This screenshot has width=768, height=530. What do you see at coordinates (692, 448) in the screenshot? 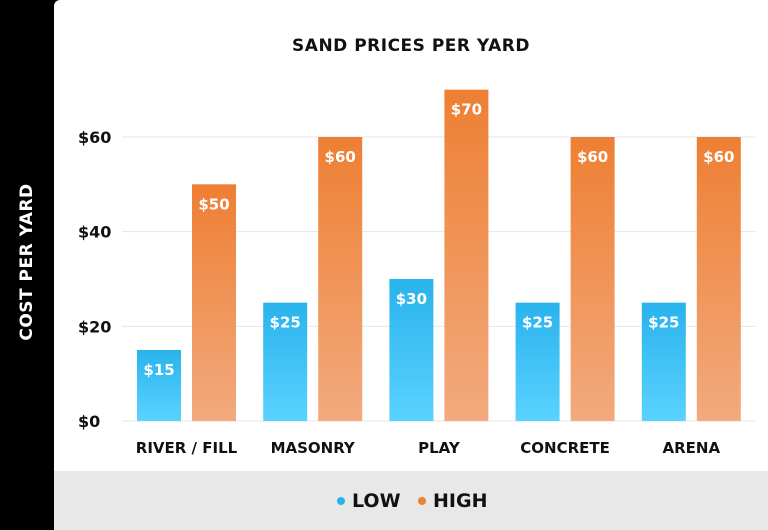
I see `x-tick-label: ARENA` at bounding box center [692, 448].